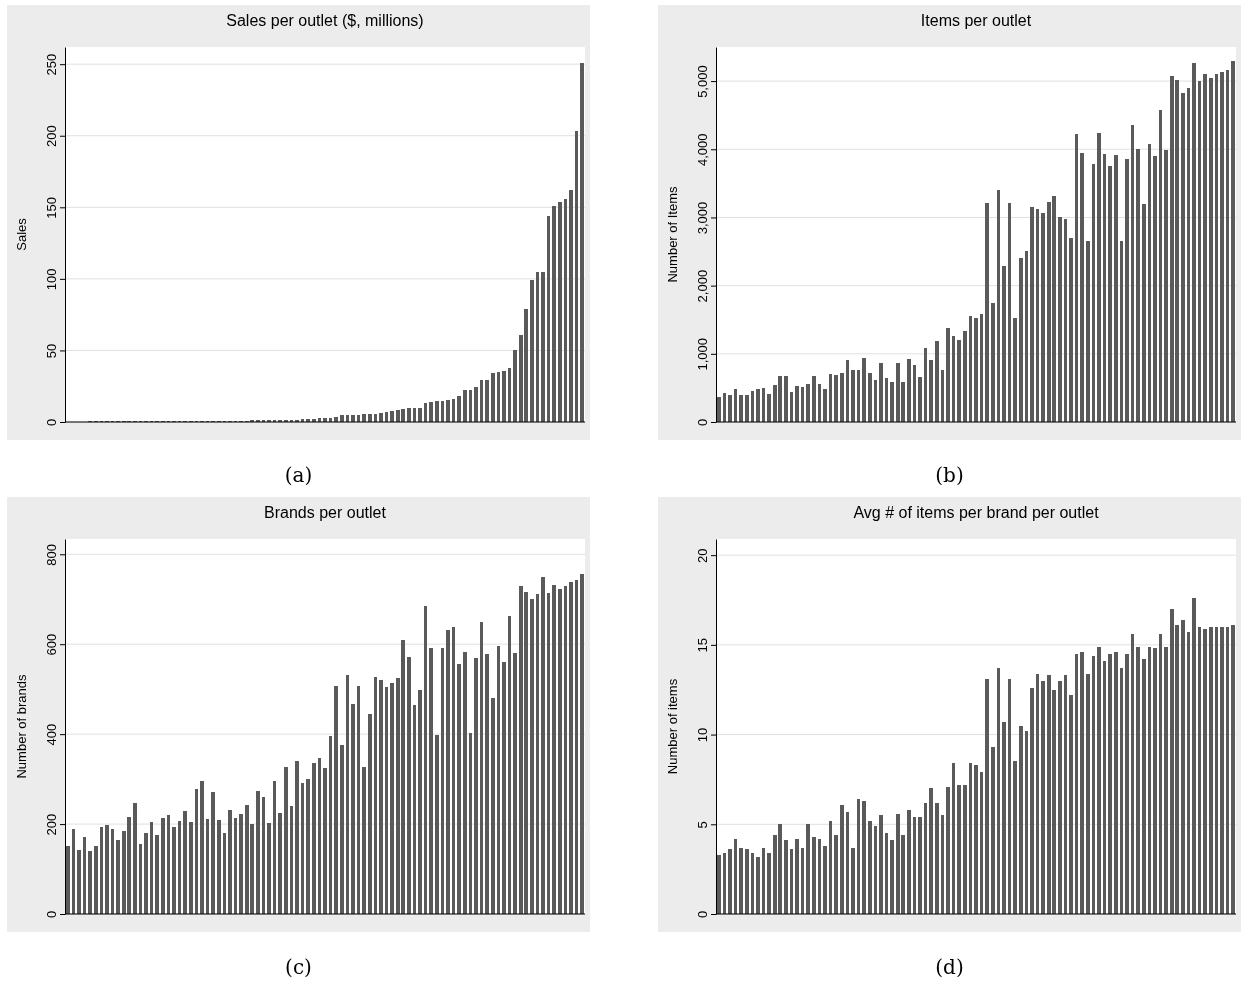 The width and height of the screenshot is (1253, 984). What do you see at coordinates (325, 512) in the screenshot?
I see `chart-title: Brands per outlet` at bounding box center [325, 512].